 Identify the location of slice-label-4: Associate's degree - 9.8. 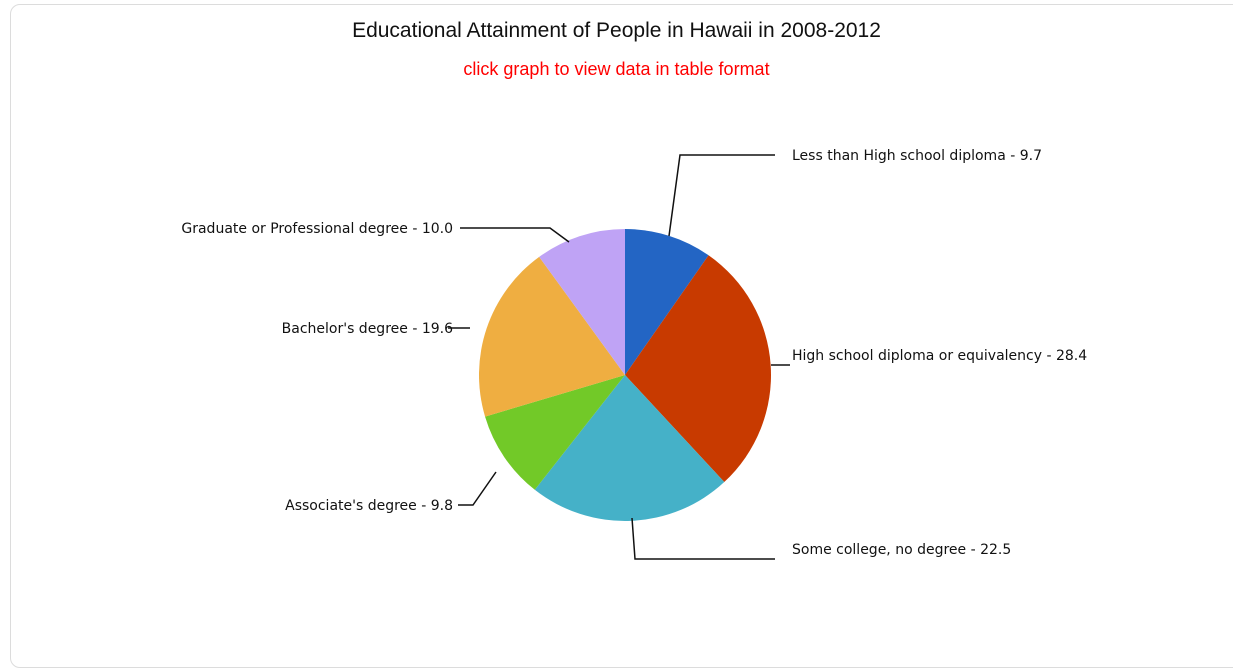
(369, 506).